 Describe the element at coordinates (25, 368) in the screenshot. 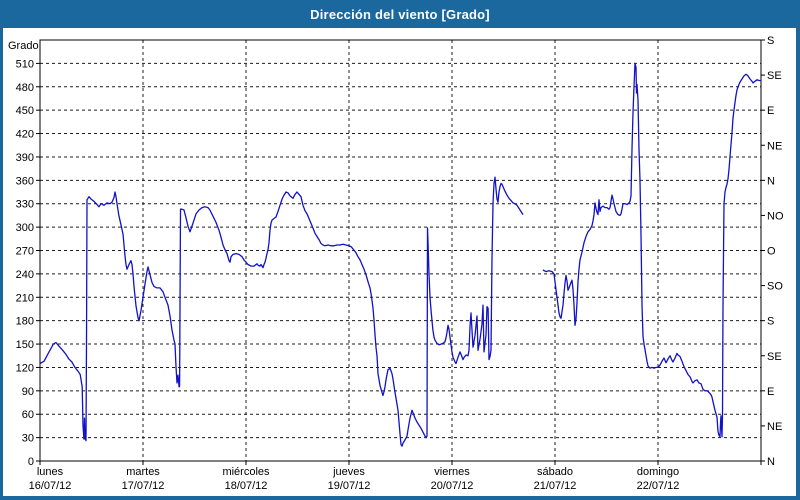

I see `y-left-tick-label: 120` at that location.